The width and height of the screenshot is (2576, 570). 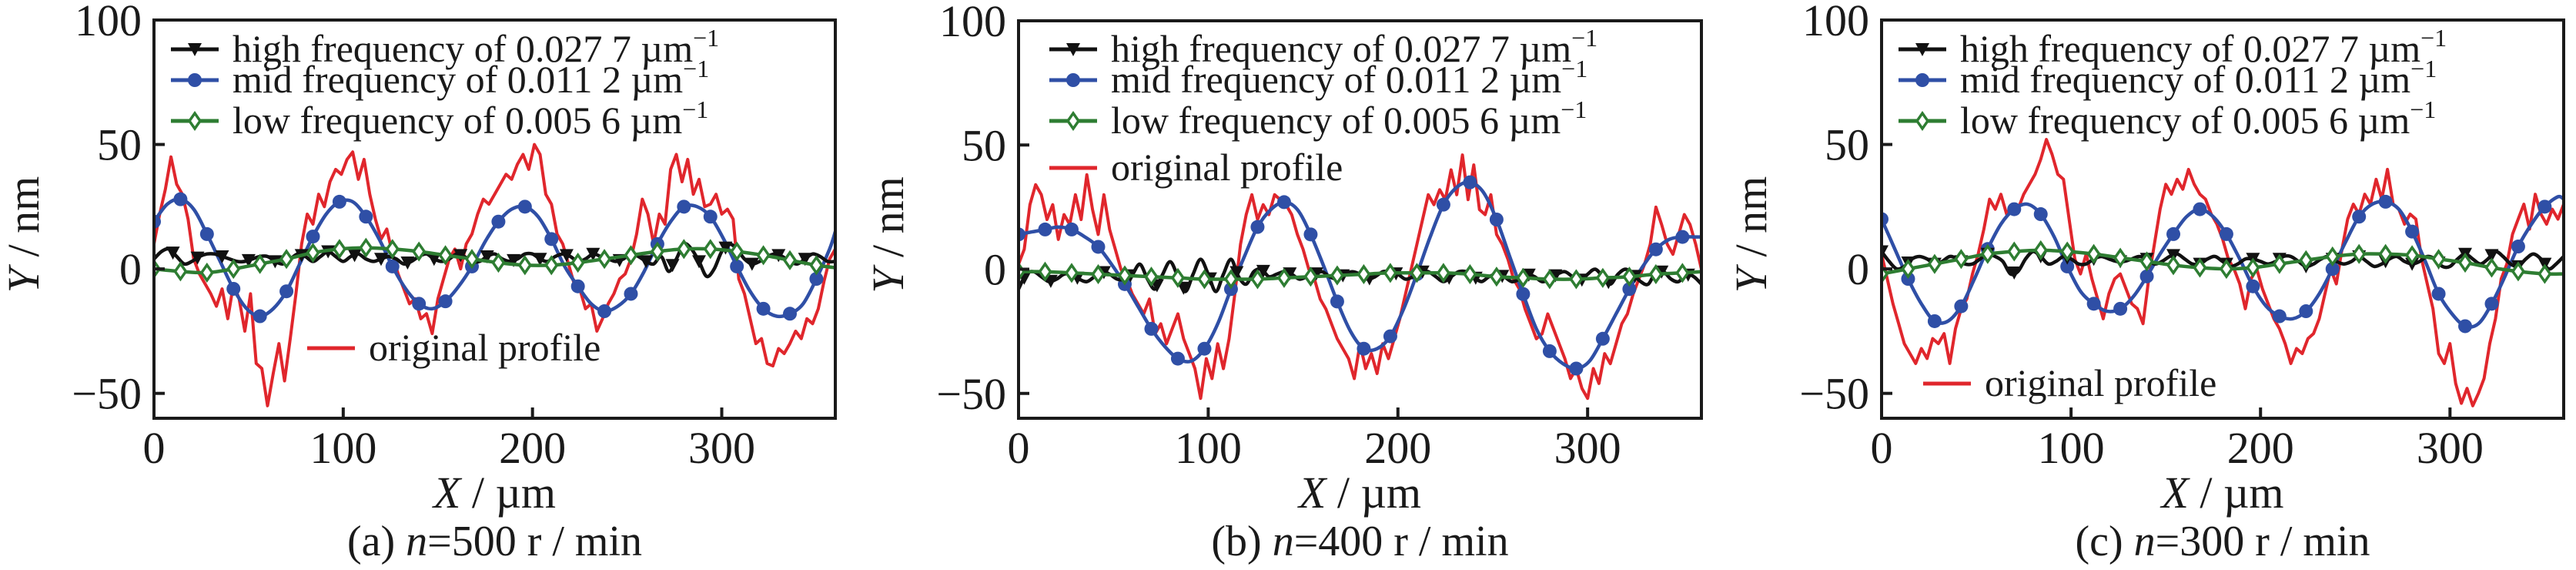 What do you see at coordinates (2222, 541) in the screenshot?
I see `panel-caption: (c) n=300 r / min` at bounding box center [2222, 541].